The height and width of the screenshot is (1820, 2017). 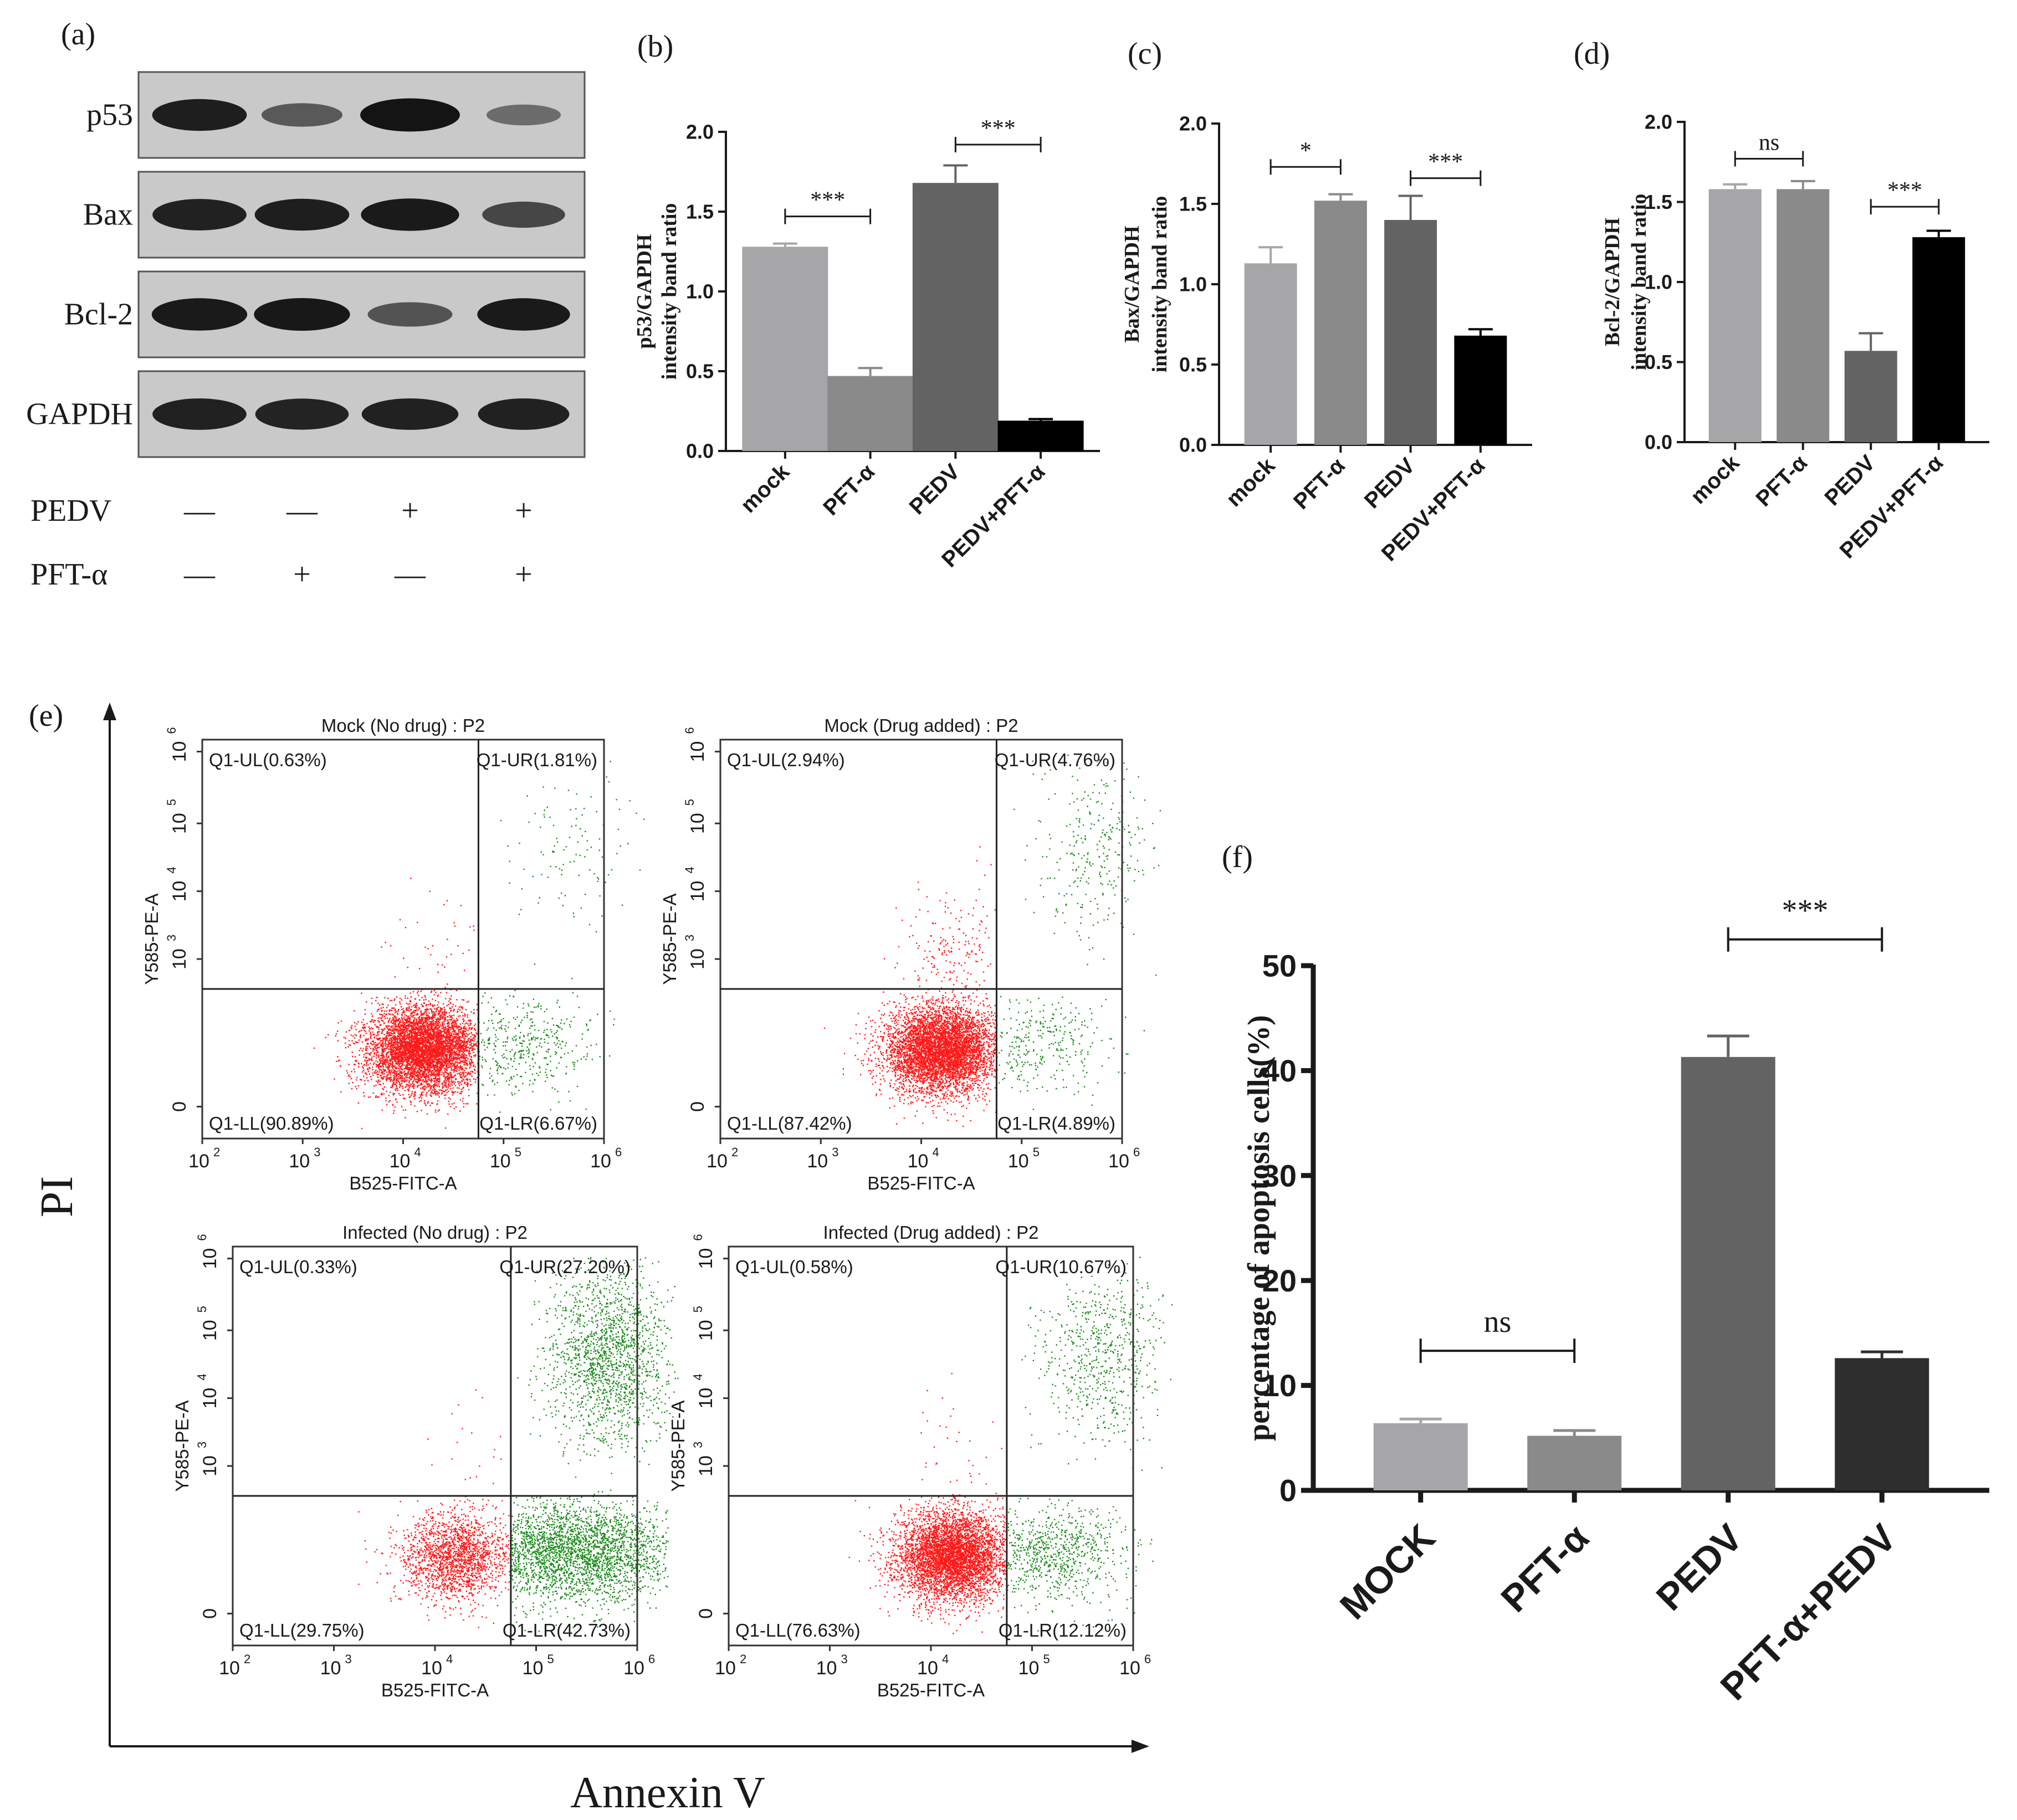 What do you see at coordinates (271, 1123) in the screenshot?
I see `quadrant-ll-label: Q1-LL(90.89%)` at bounding box center [271, 1123].